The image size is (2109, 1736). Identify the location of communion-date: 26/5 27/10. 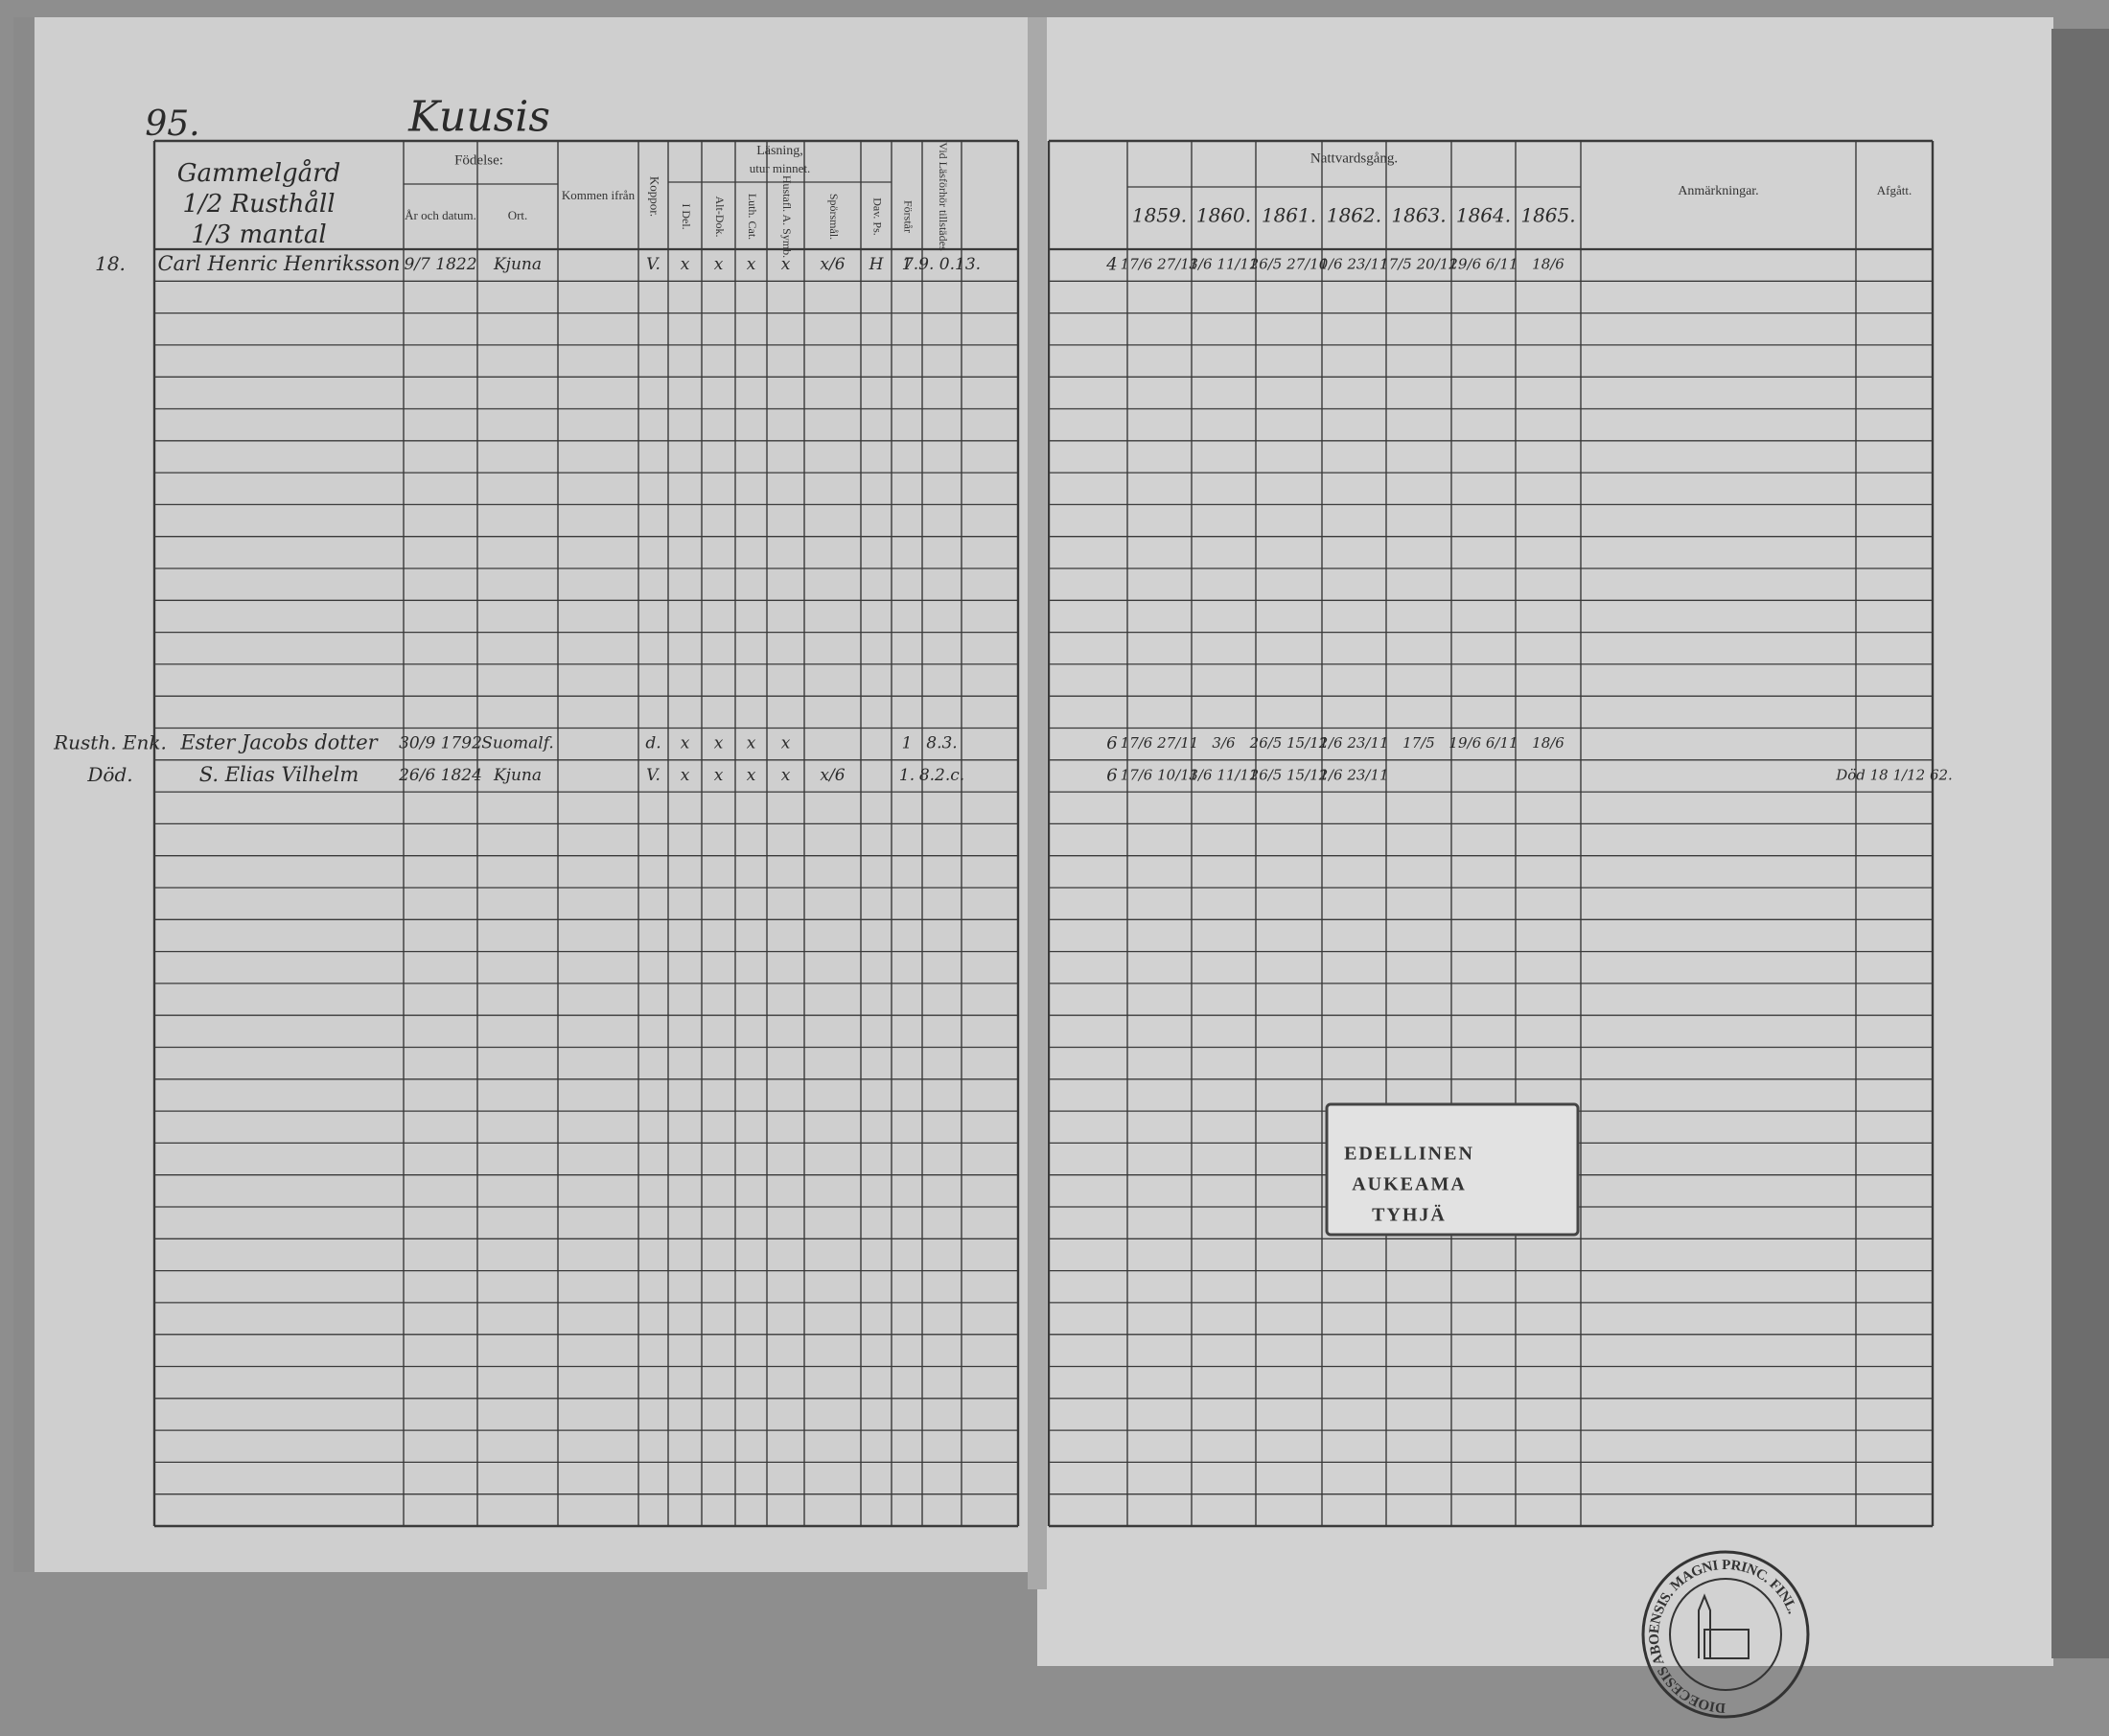
(1289, 265).